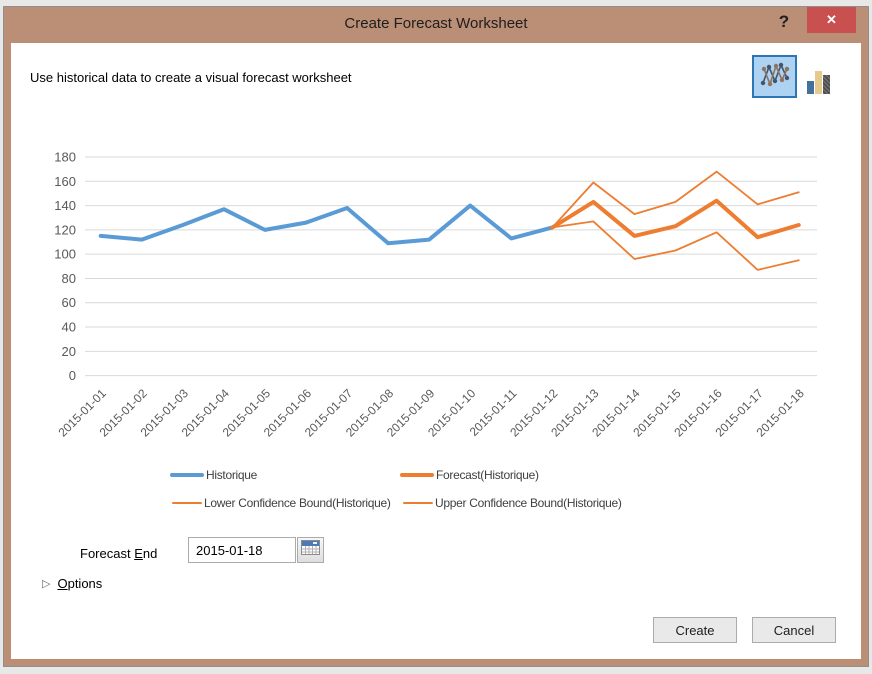 The image size is (872, 674). Describe the element at coordinates (65, 229) in the screenshot. I see `svg-text: 120` at that location.